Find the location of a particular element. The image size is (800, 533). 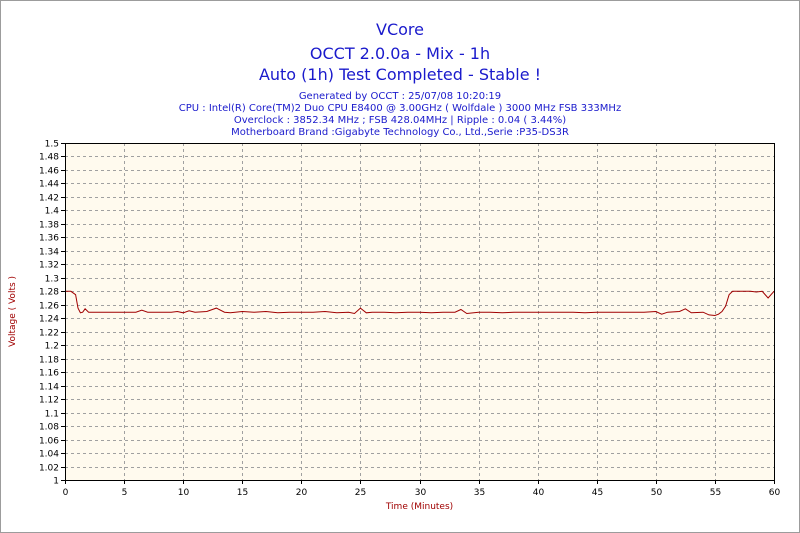

x-tick-label: 5 is located at coordinates (125, 493).